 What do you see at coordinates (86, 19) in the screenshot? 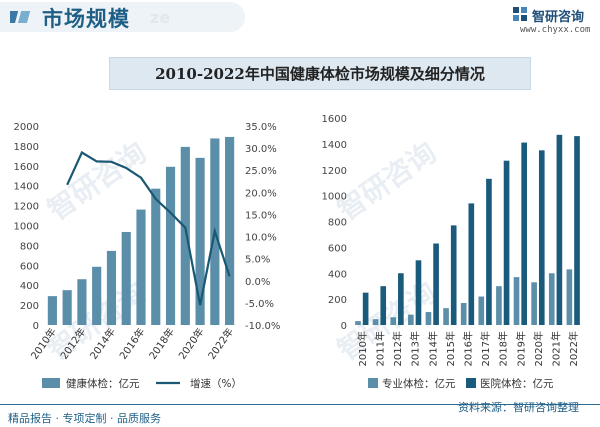
I see `page-title: 市场规模` at bounding box center [86, 19].